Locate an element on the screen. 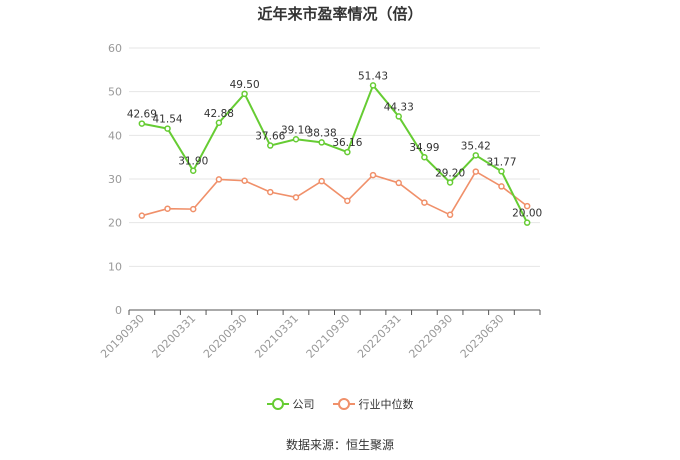 Image resolution: width=680 pixels, height=460 pixels. legend-item-company: 公司 is located at coordinates (290, 404).